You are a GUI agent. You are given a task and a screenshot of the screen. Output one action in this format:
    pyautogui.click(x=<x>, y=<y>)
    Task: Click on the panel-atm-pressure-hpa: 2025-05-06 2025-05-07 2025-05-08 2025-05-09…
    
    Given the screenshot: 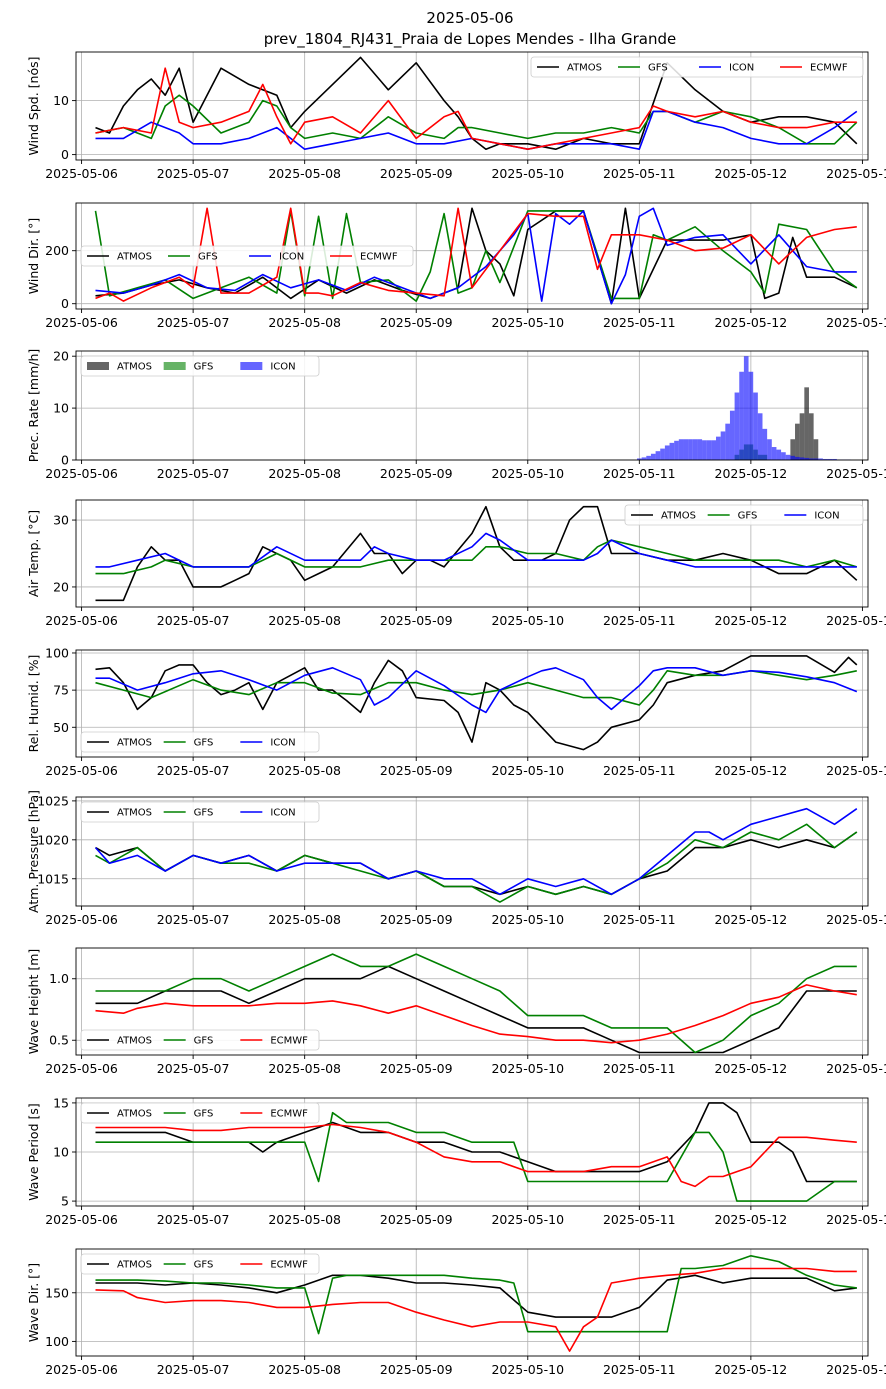 What is the action you would take?
    pyautogui.click(x=456, y=858)
    